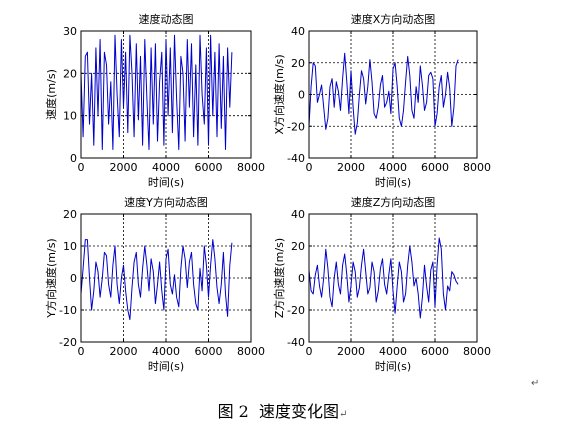 This screenshot has width=565, height=448. Describe the element at coordinates (343, 414) in the screenshot. I see `caption-return-mark: ↵` at that location.